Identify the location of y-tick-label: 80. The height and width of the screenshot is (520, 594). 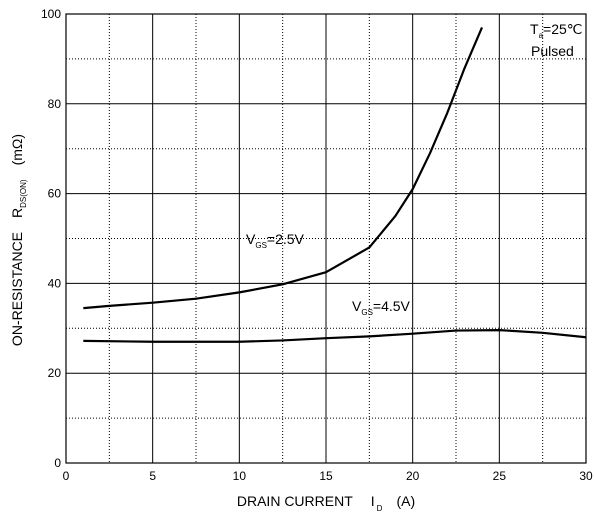
(55, 104).